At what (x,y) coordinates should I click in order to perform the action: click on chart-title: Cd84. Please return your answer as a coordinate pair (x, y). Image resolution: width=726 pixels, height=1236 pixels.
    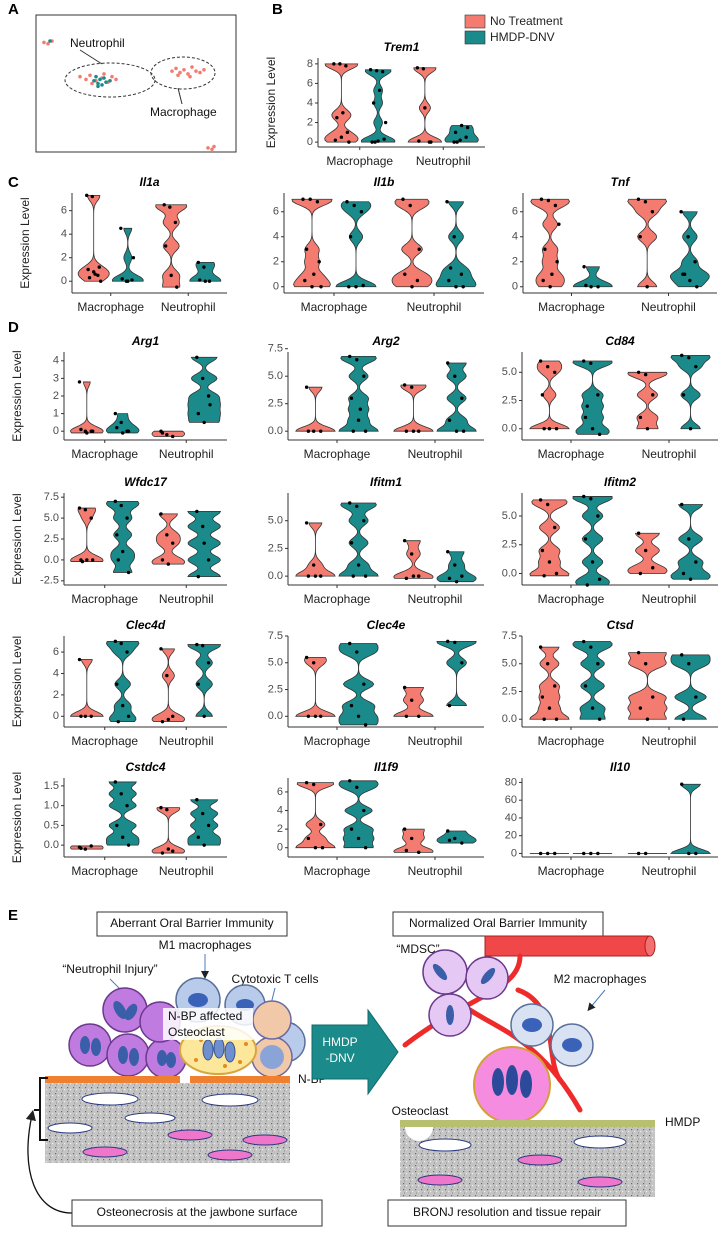
    Looking at the image, I should click on (620, 341).